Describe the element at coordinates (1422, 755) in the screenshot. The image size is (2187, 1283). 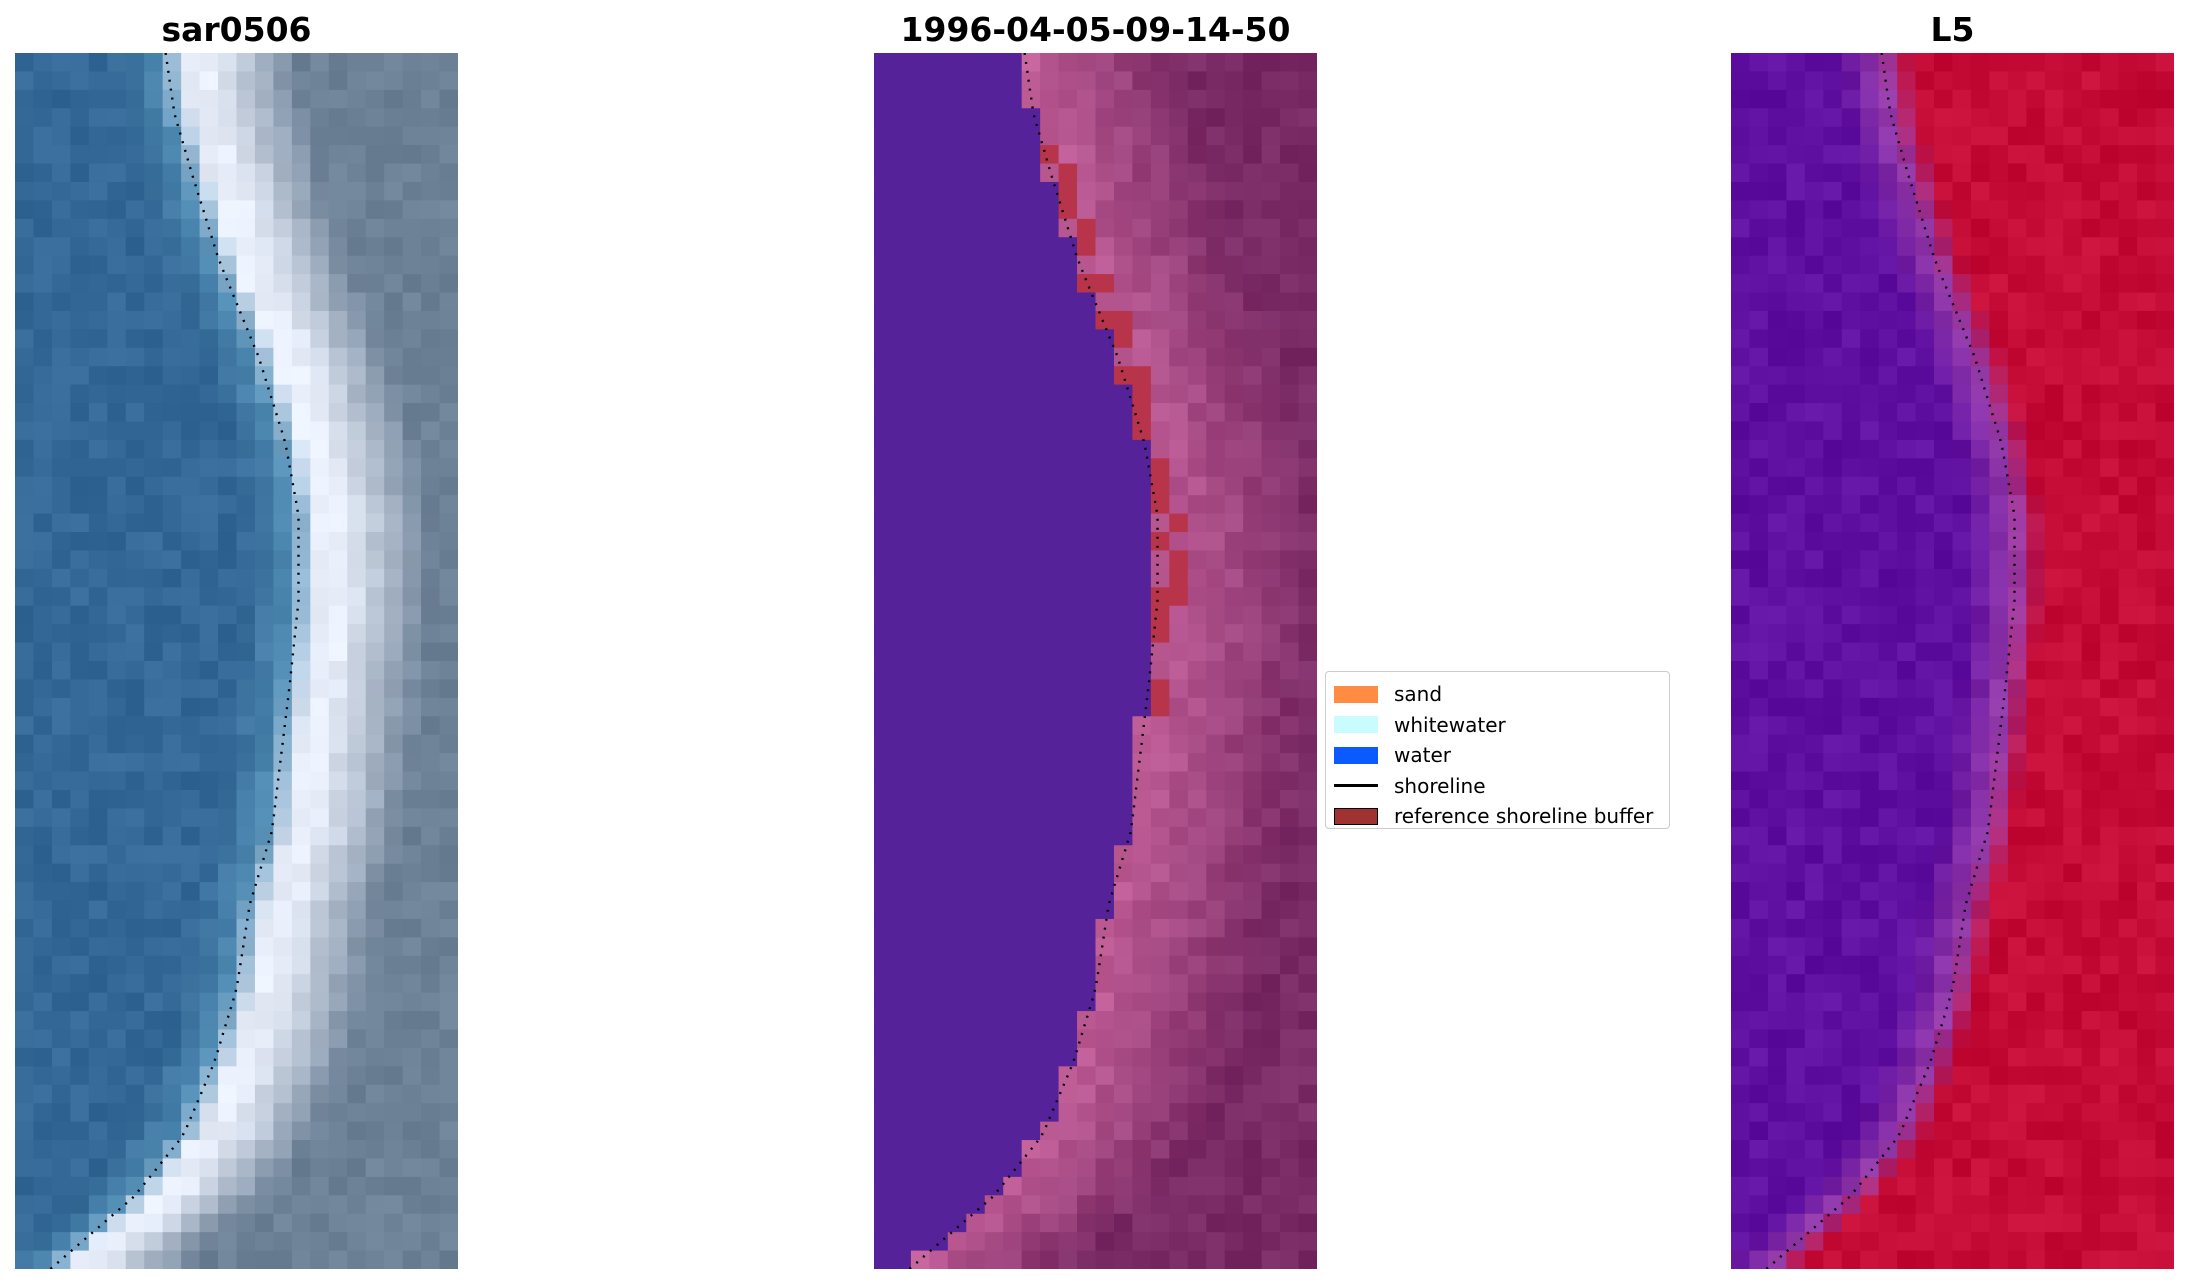
I see `legend-label-water: water` at that location.